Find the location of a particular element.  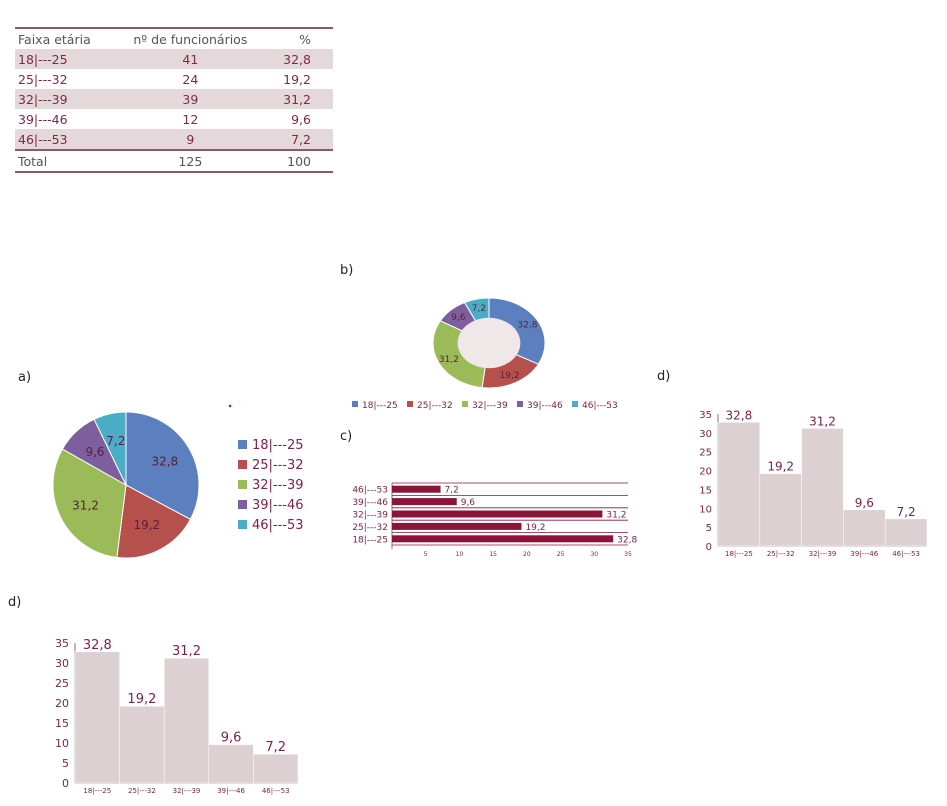

bar-46|---53 is located at coordinates (416, 489).